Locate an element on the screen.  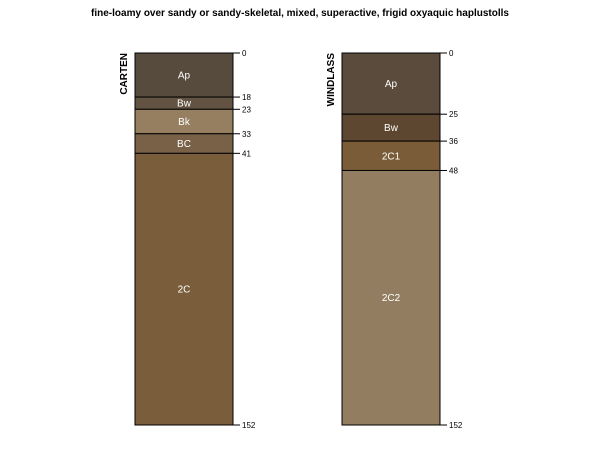
depth-label: 48 is located at coordinates (453, 170).